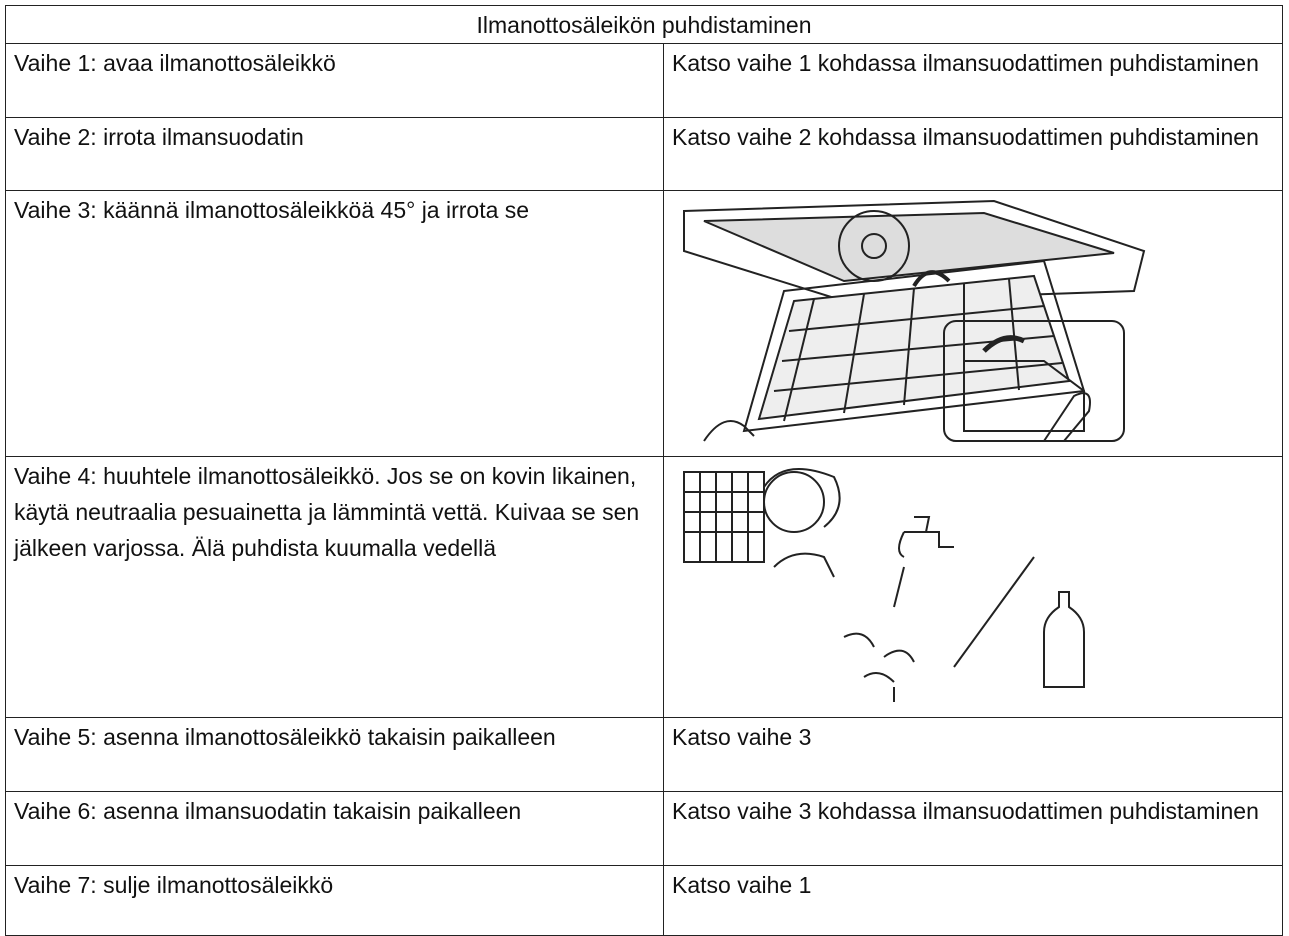 The height and width of the screenshot is (936, 1289). What do you see at coordinates (884, 585) in the screenshot?
I see `washing-illustration` at bounding box center [884, 585].